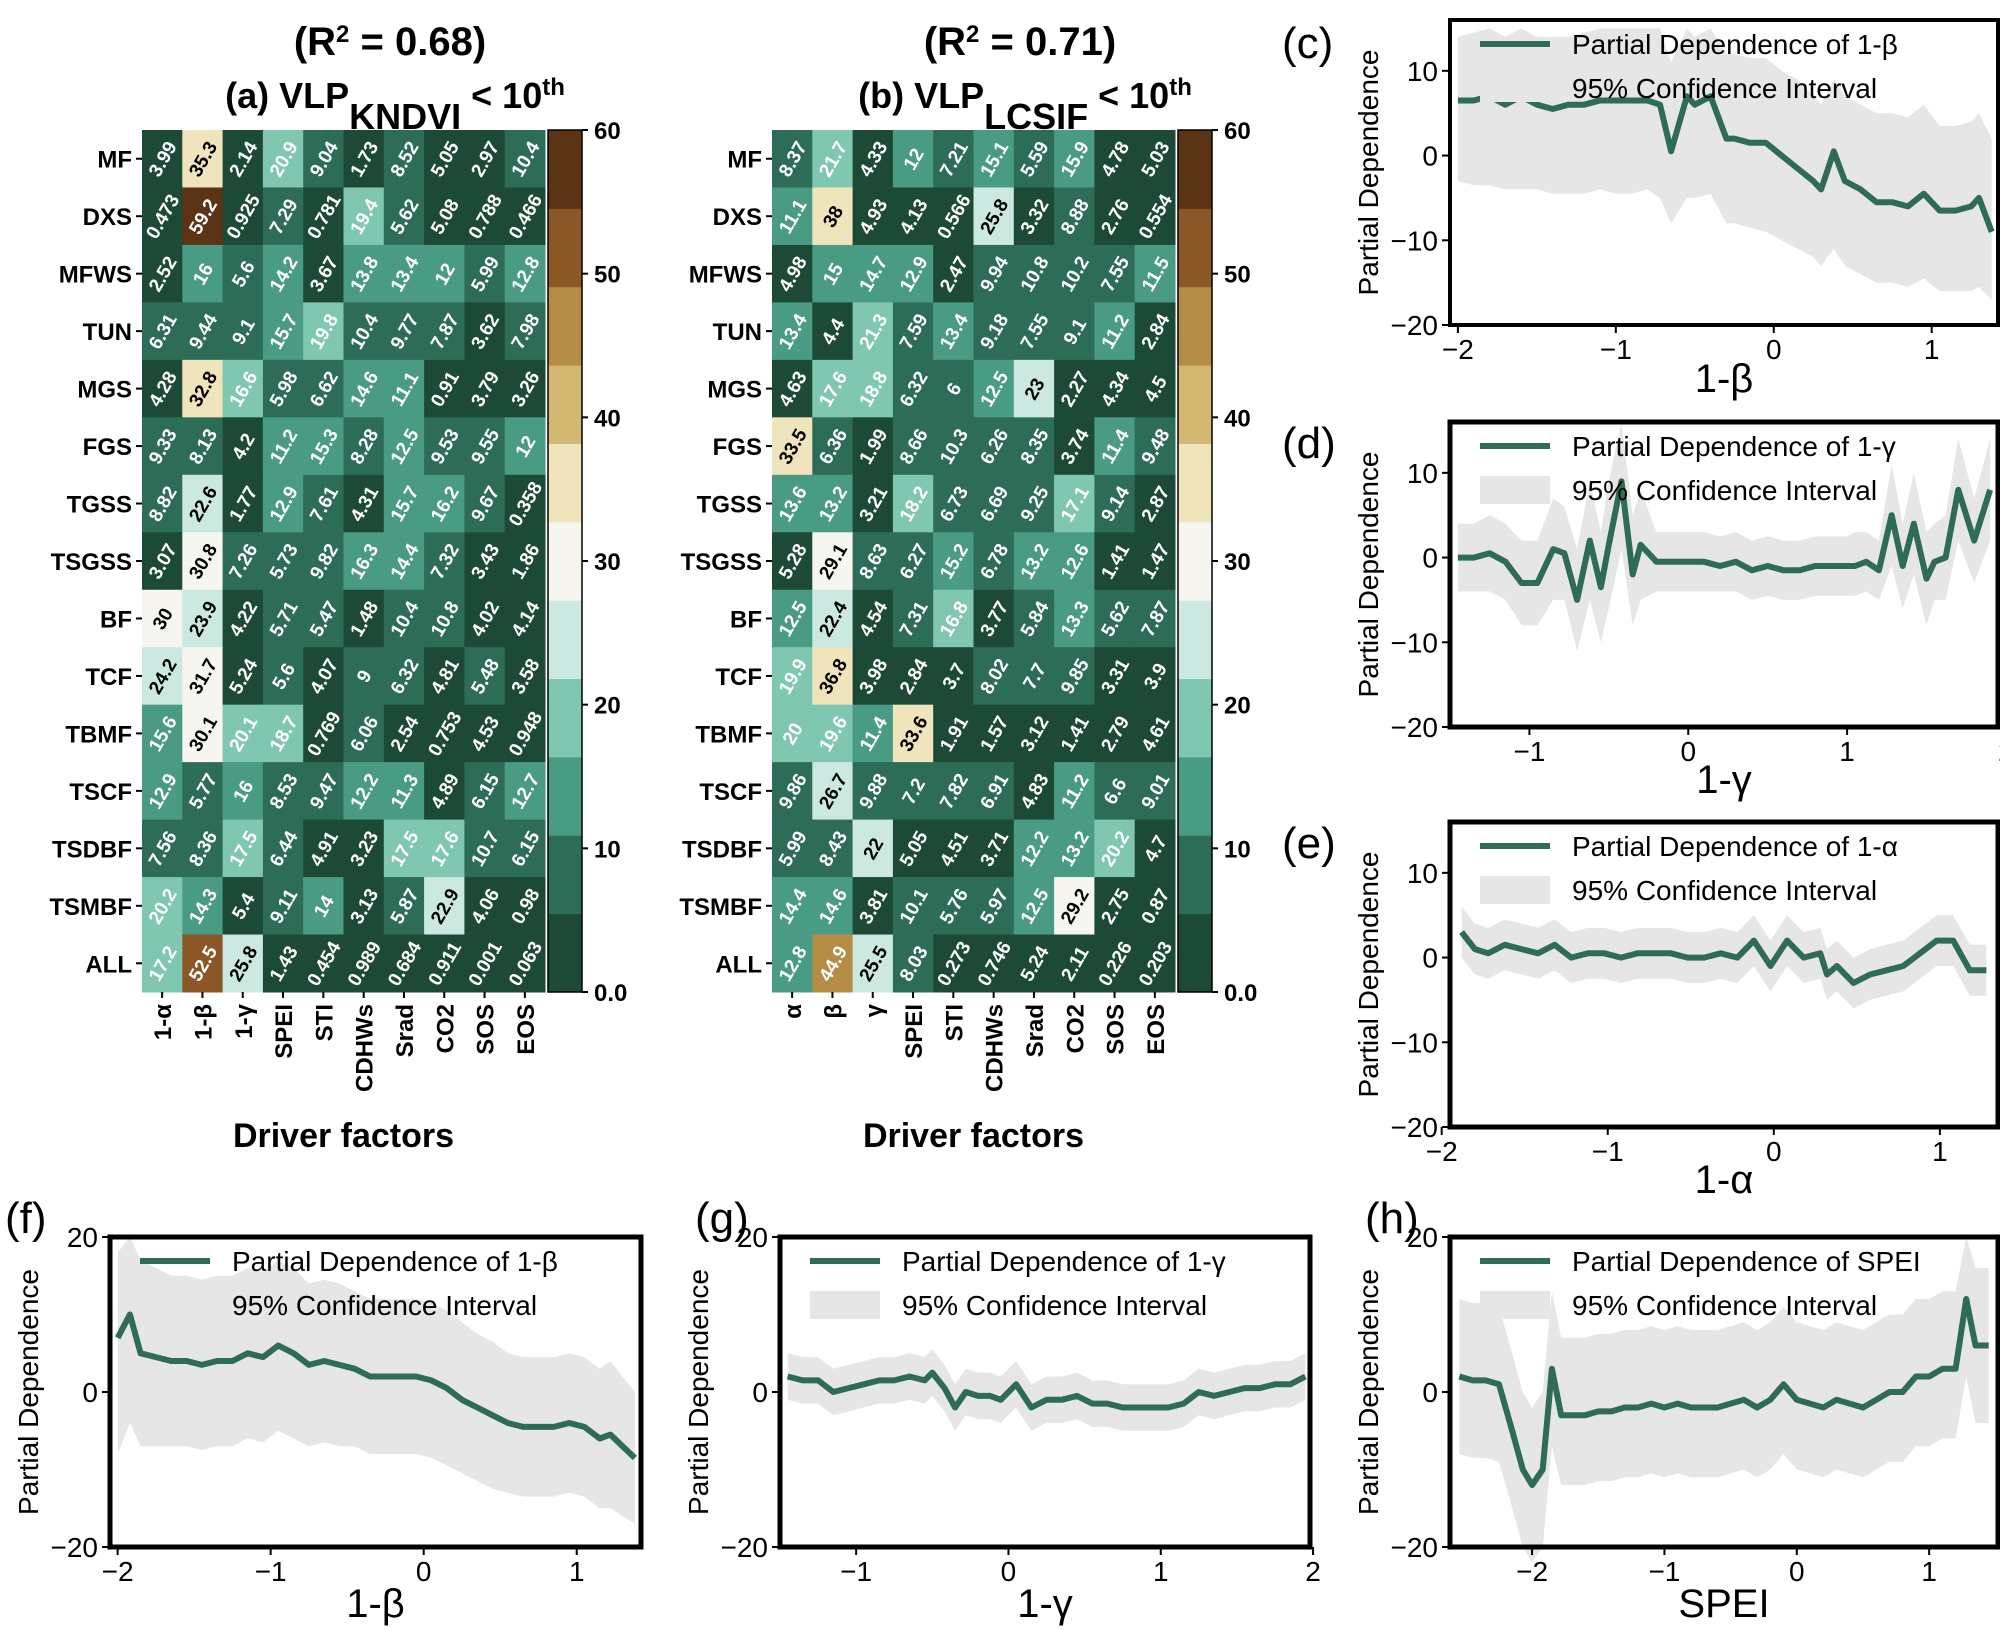 This screenshot has width=2000, height=1630. What do you see at coordinates (384, 1305) in the screenshot?
I see `legend-band-label: 95% Confidence Interval` at bounding box center [384, 1305].